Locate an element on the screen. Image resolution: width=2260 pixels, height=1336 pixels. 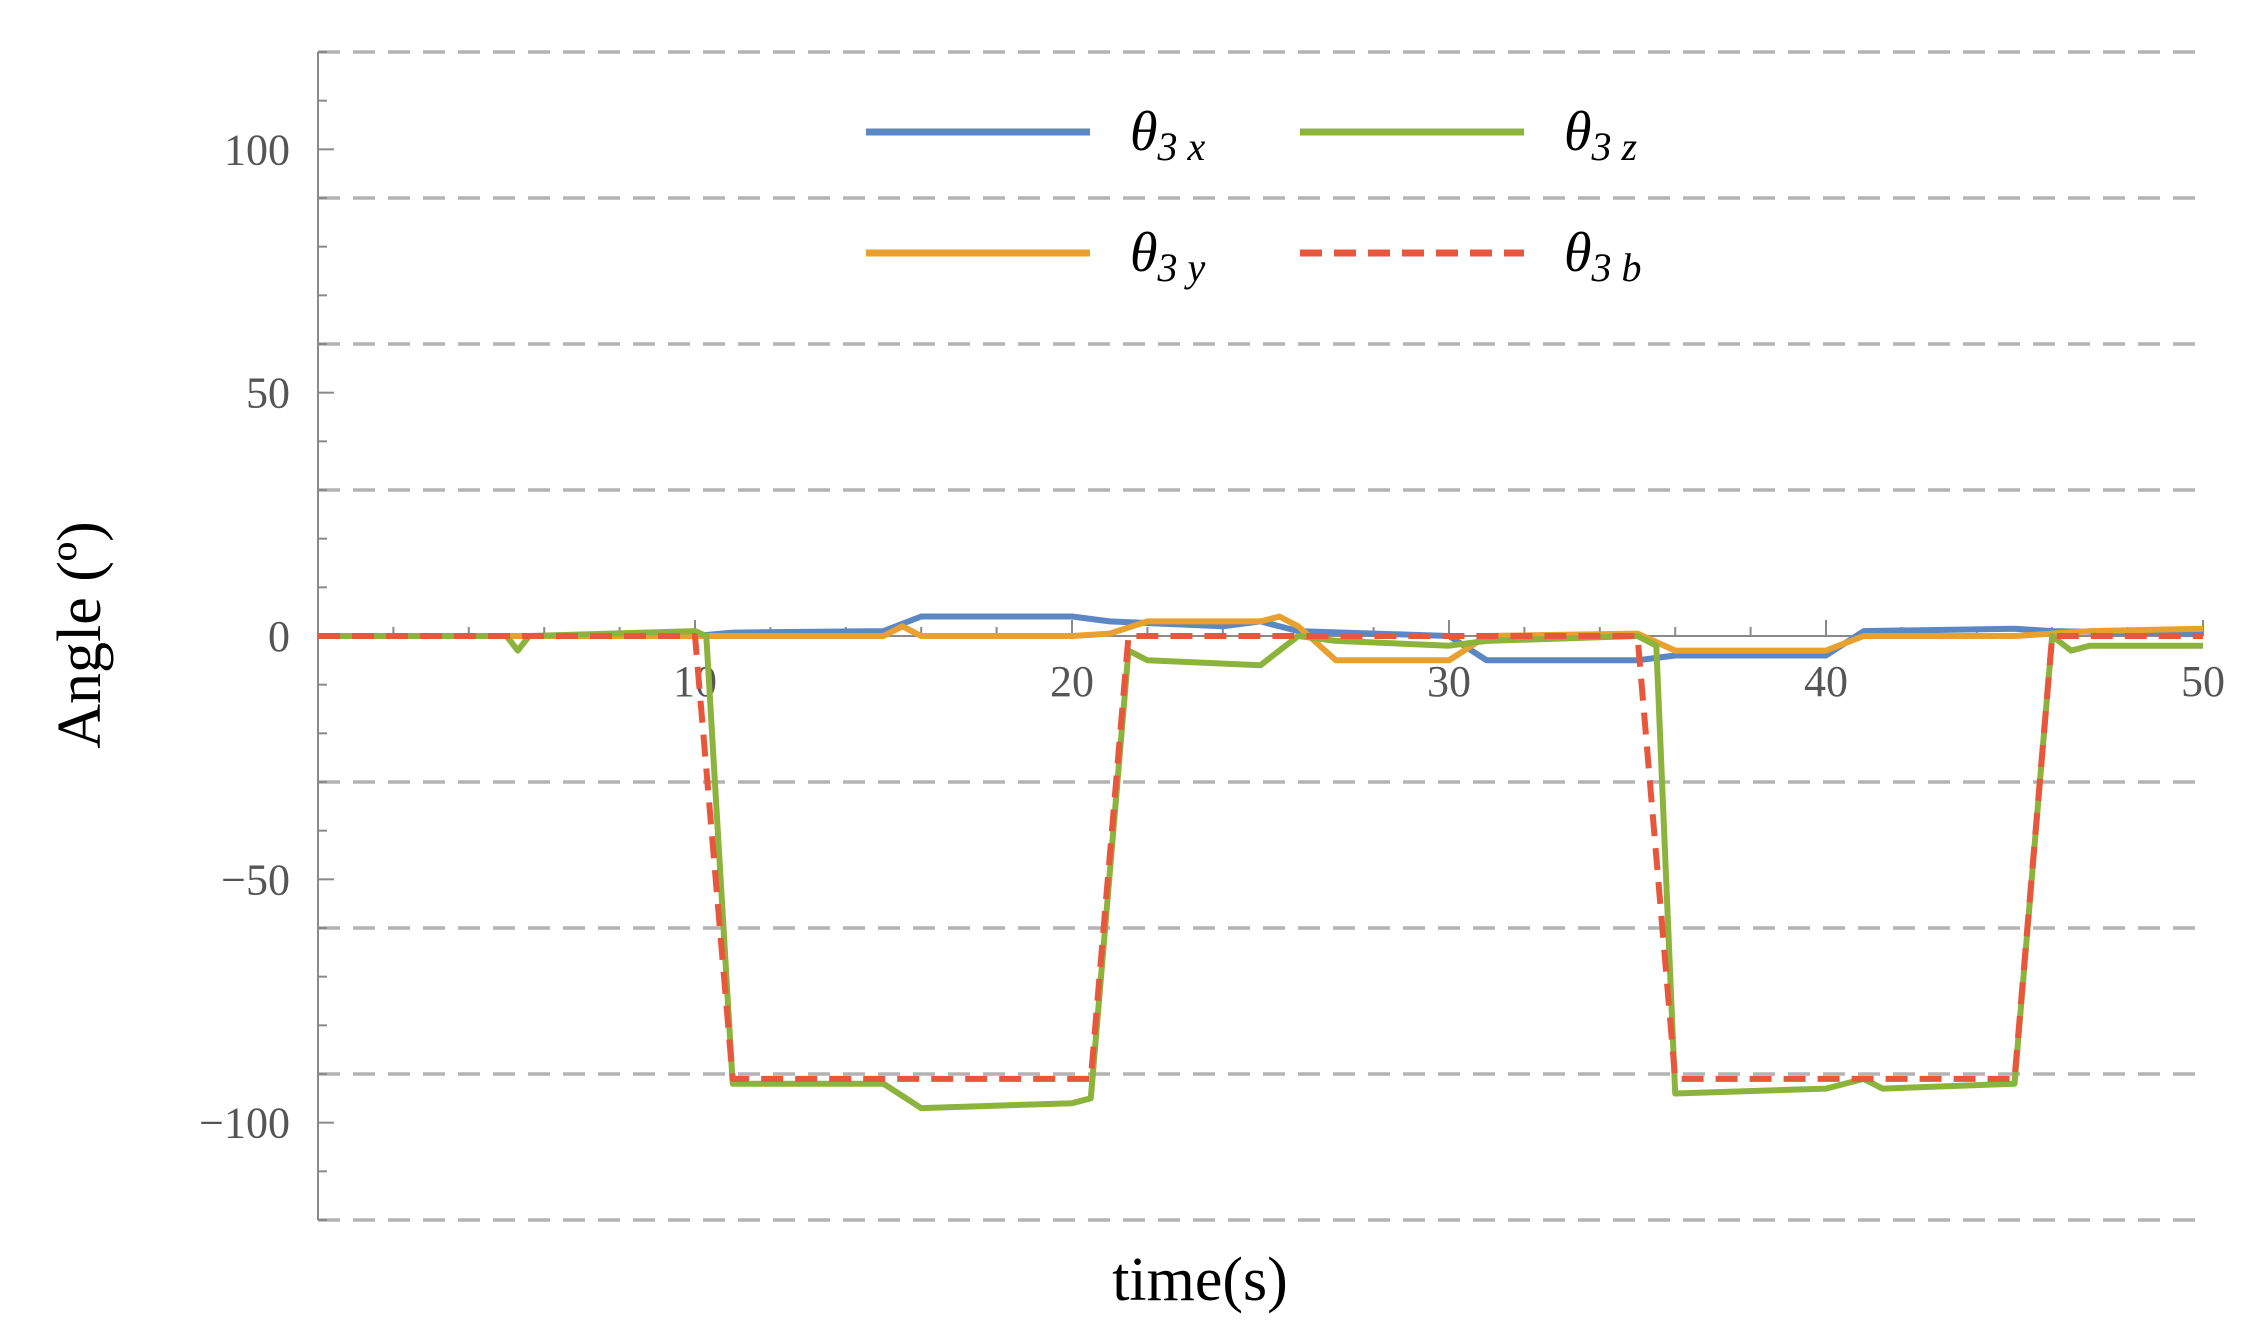
legend-label: θ3 x is located at coordinates (1168, 135).